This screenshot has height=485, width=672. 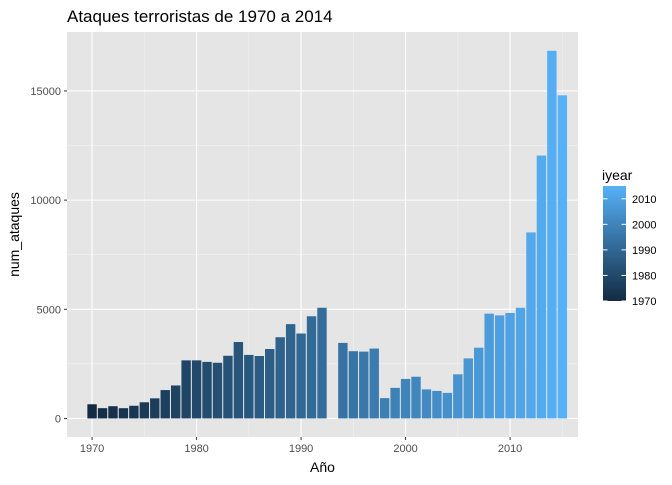 I want to click on bar-1992, so click(x=322, y=363).